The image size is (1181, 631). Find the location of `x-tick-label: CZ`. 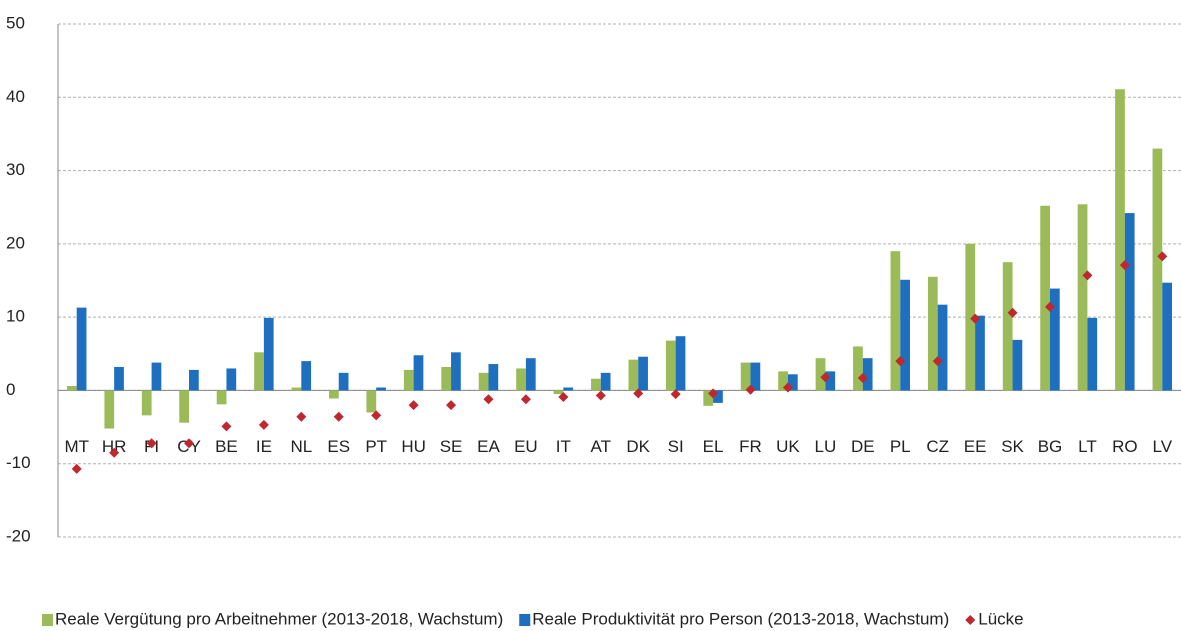

x-tick-label: CZ is located at coordinates (937, 446).